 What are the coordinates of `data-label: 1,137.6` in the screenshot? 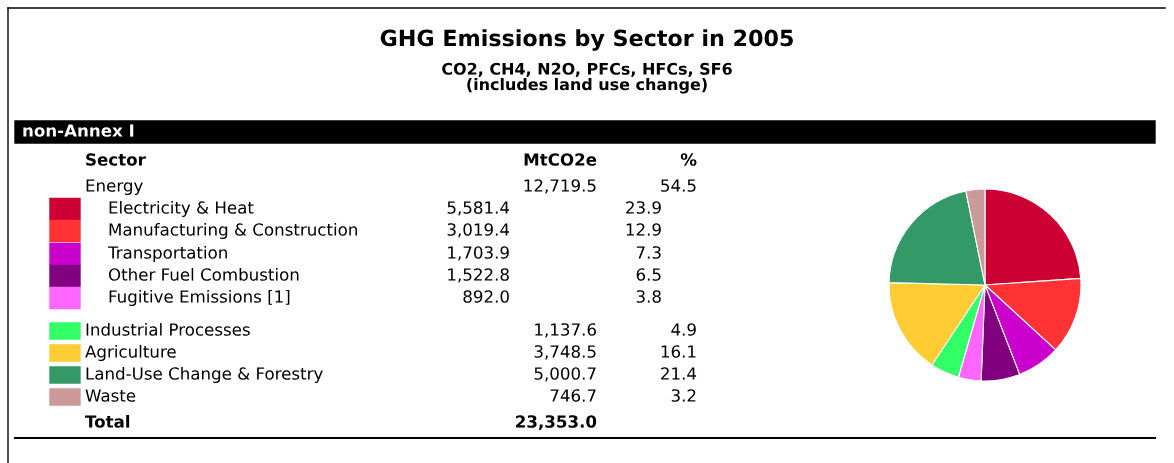 It's located at (565, 330).